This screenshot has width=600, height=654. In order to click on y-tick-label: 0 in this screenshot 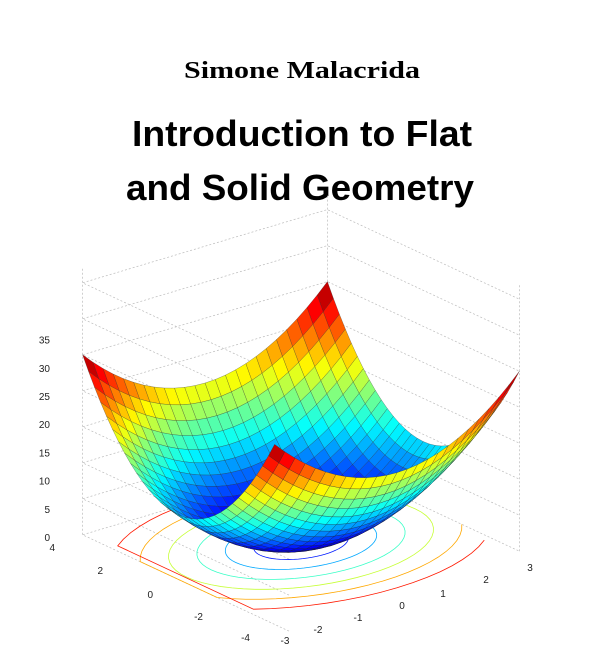, I will do `click(150, 595)`.